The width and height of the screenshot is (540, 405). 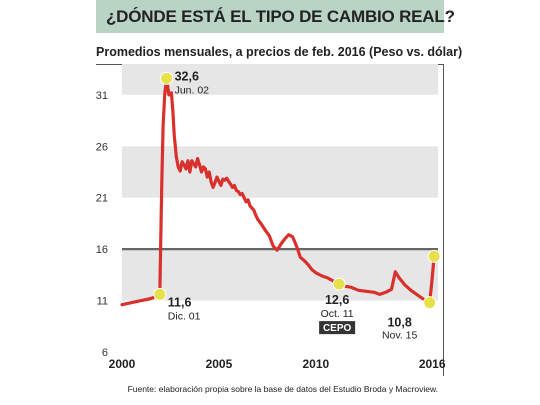 What do you see at coordinates (432, 364) in the screenshot?
I see `x-tick-label: 2016` at bounding box center [432, 364].